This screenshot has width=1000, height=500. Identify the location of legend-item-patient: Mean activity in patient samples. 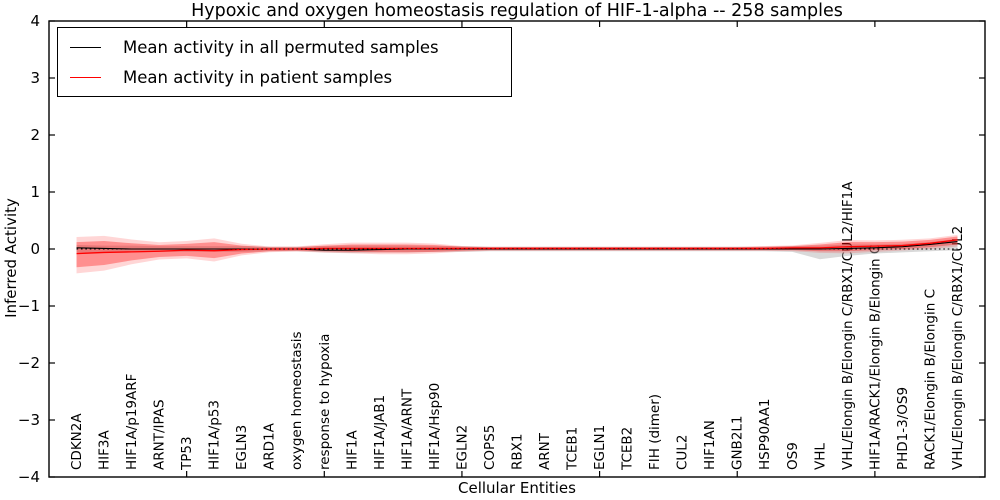
(284, 77).